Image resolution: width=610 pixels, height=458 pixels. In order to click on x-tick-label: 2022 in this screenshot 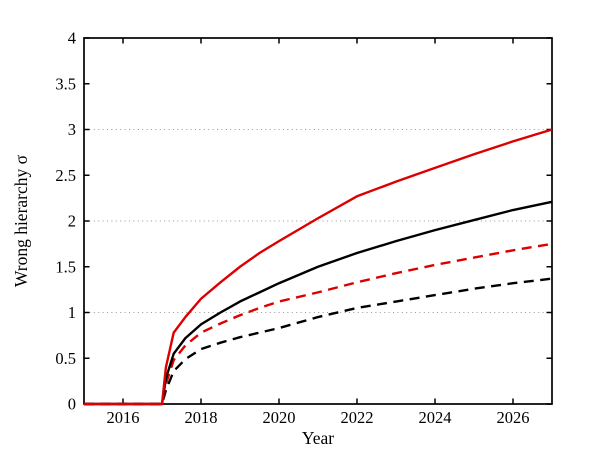, I will do `click(357, 417)`.